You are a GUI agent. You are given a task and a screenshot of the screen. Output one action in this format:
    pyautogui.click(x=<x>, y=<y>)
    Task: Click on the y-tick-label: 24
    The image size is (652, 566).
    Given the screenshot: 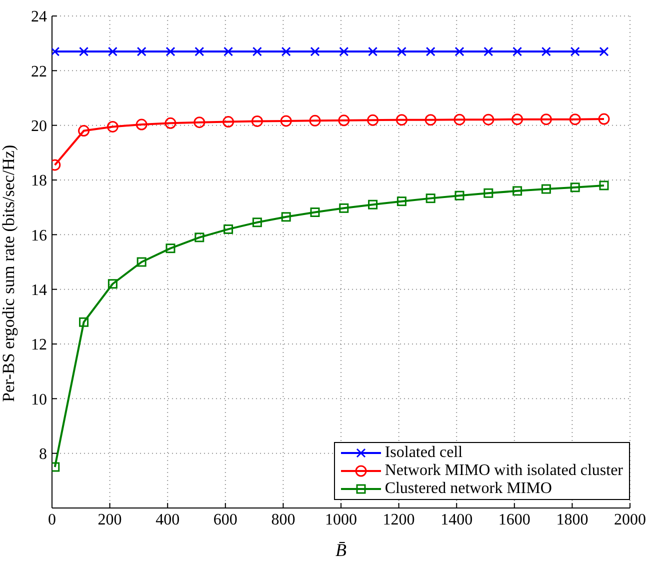 What is the action you would take?
    pyautogui.click(x=39, y=17)
    